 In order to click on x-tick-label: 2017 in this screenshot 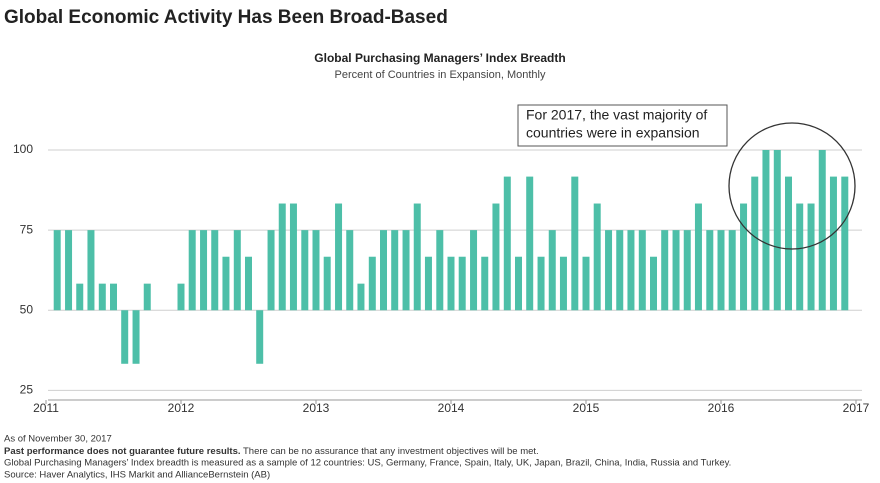, I will do `click(856, 408)`.